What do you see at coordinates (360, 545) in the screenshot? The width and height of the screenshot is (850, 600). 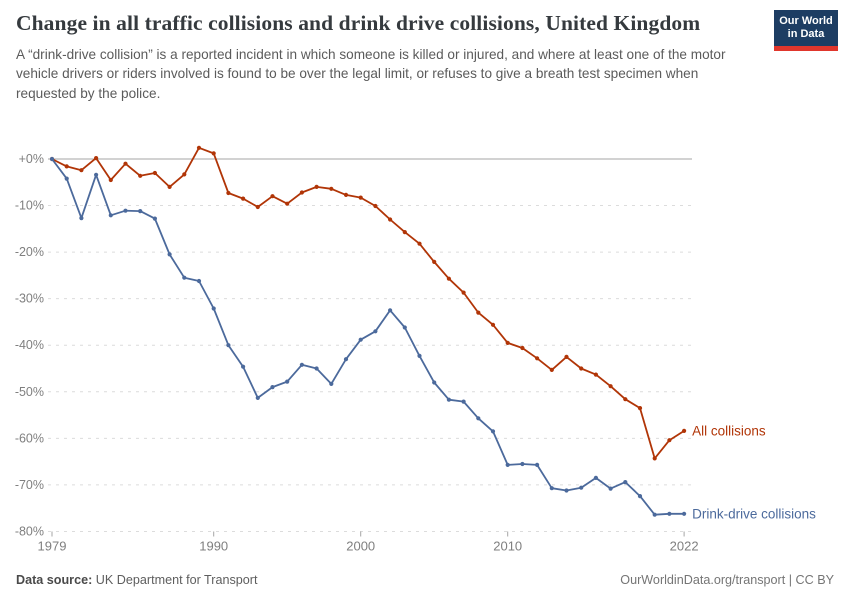 I see `svg-text: 2000` at bounding box center [360, 545].